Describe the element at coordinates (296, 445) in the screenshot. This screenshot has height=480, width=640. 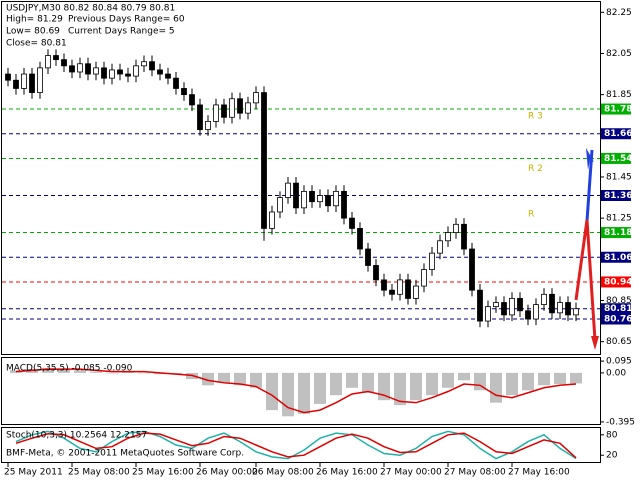
I see `stoch-line` at that location.